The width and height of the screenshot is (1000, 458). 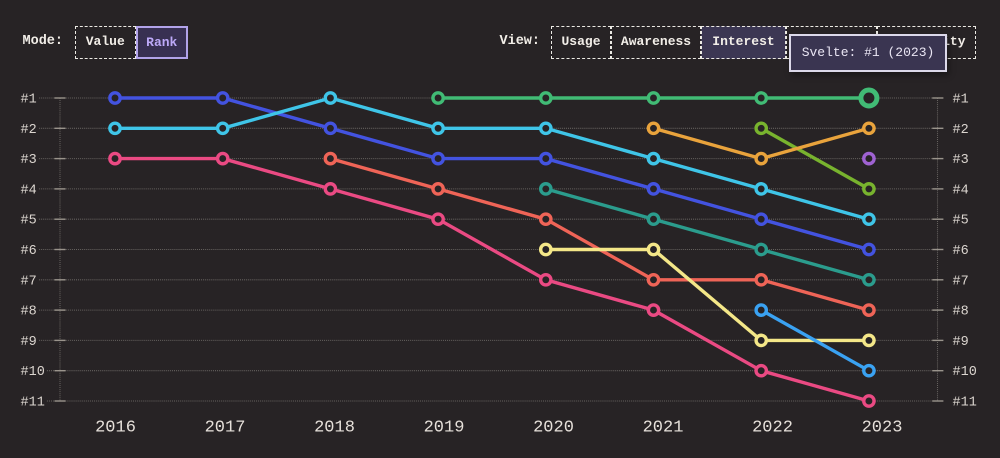 What do you see at coordinates (334, 428) in the screenshot?
I see `svg-text: 2018` at bounding box center [334, 428].